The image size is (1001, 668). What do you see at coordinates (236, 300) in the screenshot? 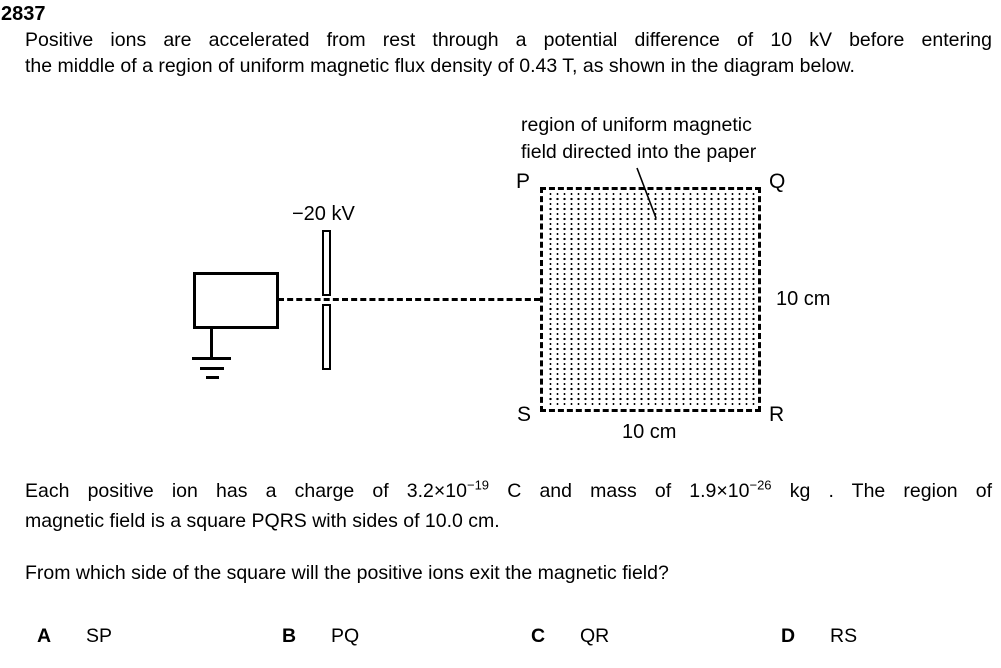
I see `ion-source-box` at bounding box center [236, 300].